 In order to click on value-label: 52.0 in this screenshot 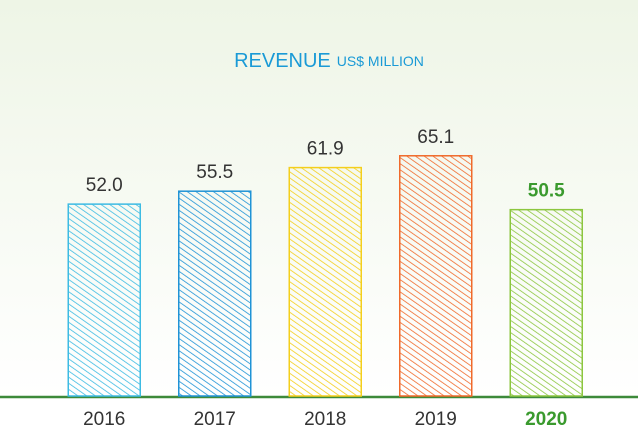, I will do `click(104, 185)`.